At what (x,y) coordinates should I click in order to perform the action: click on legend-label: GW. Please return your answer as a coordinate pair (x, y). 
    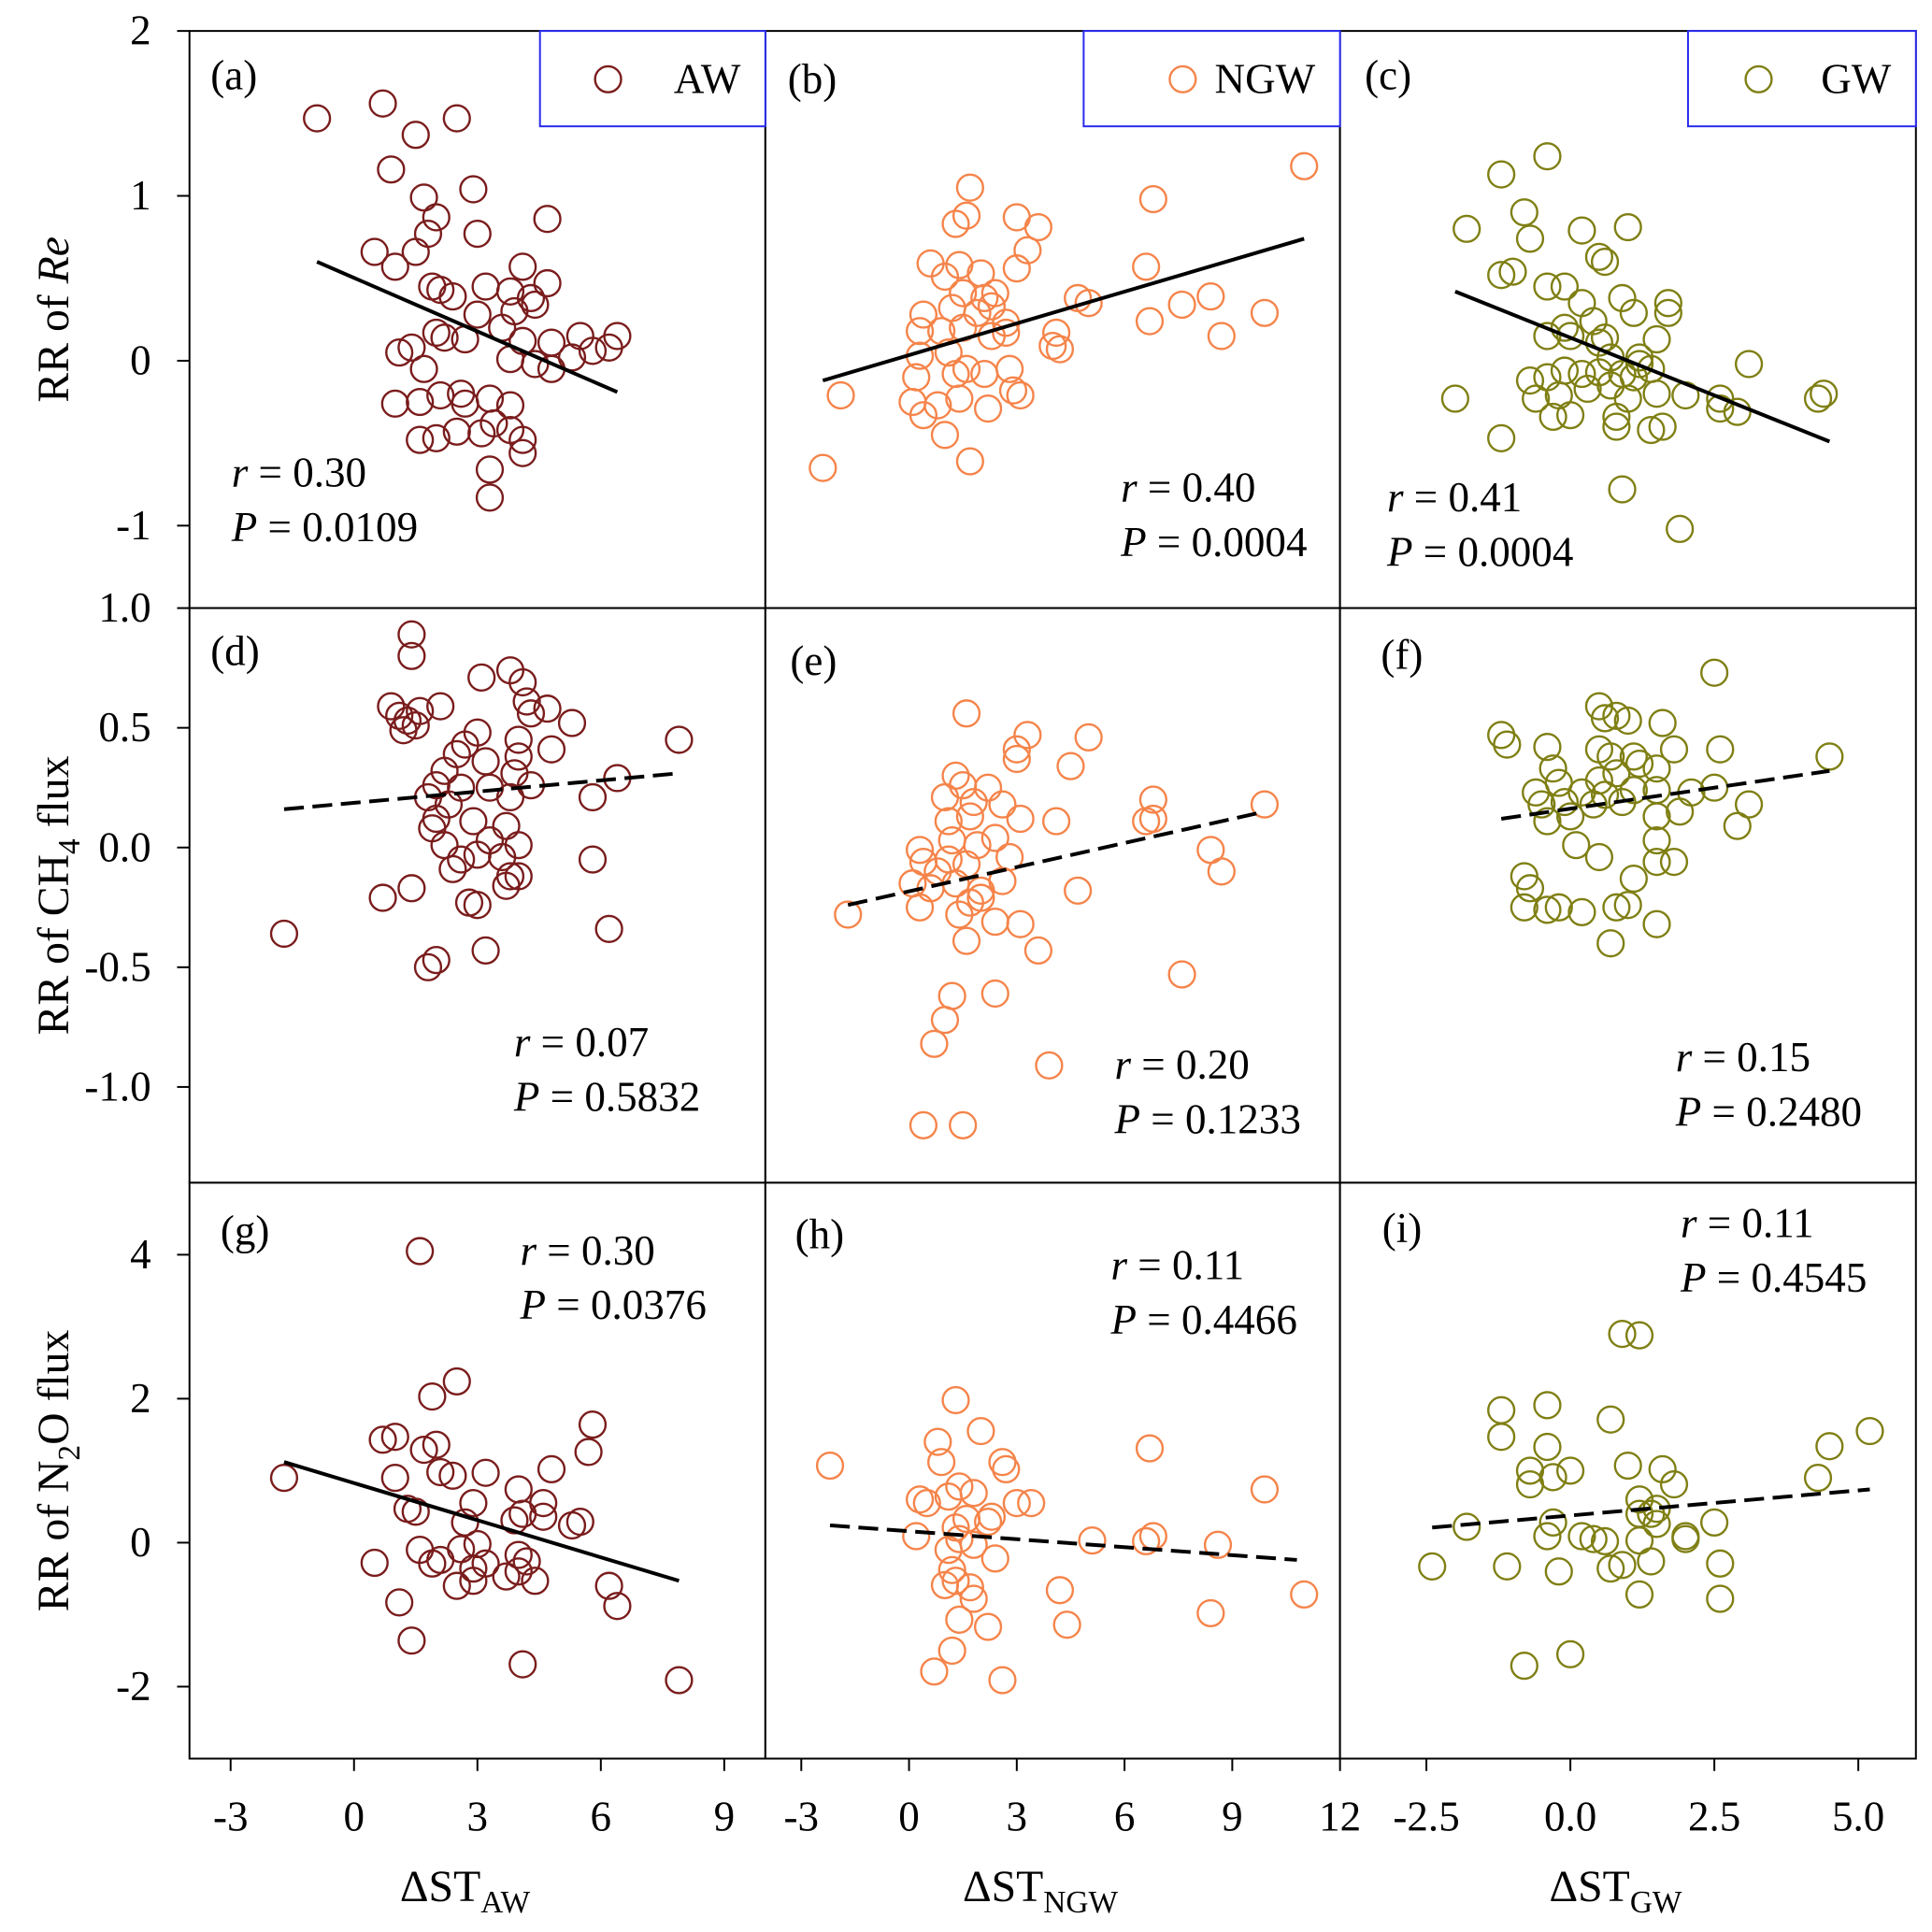
    Looking at the image, I should click on (1856, 78).